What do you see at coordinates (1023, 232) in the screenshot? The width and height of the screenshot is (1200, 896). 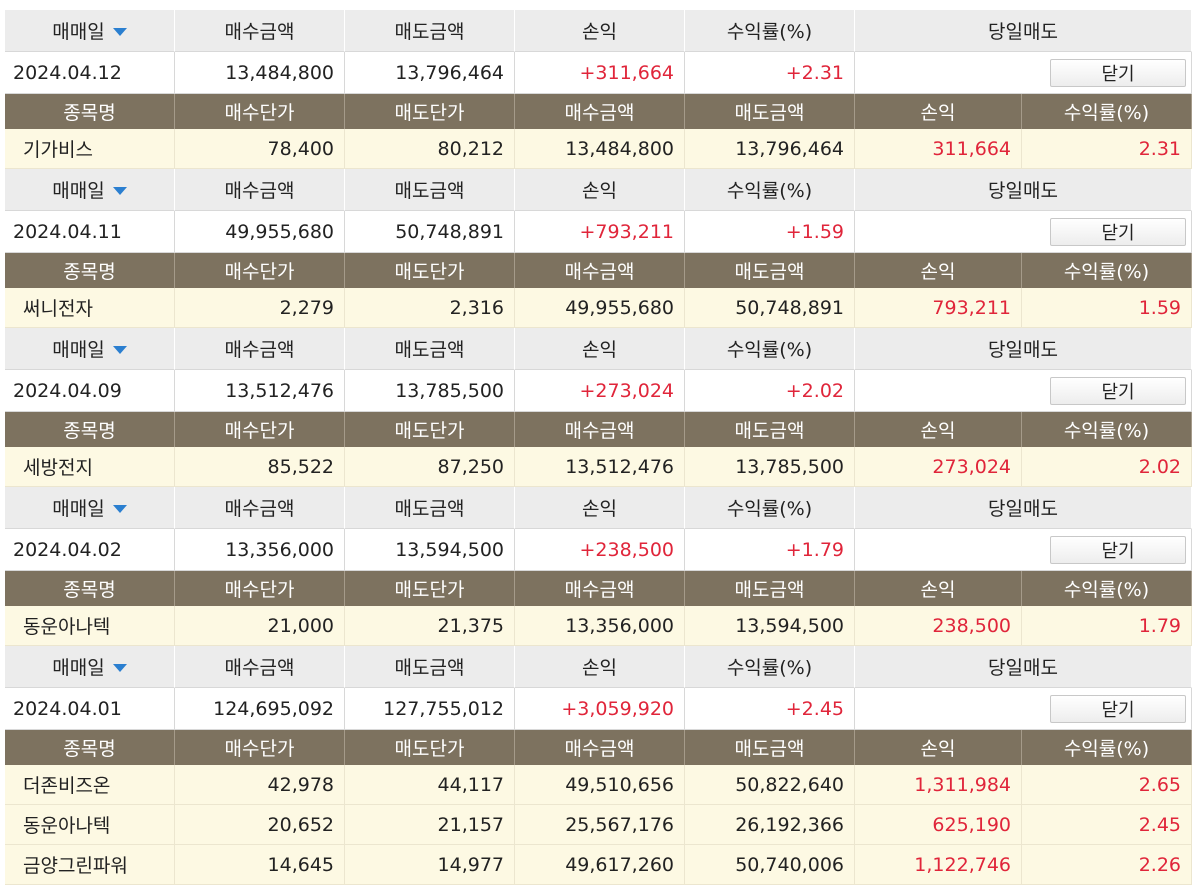 I see `close-button-cell: 닫기` at bounding box center [1023, 232].